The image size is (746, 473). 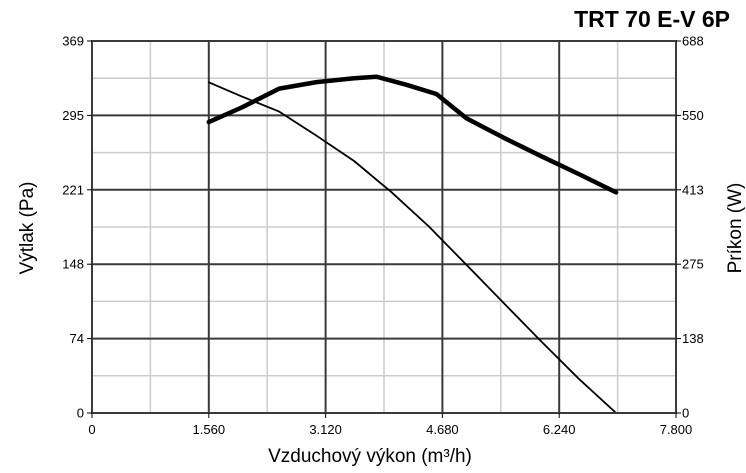 What do you see at coordinates (325, 429) in the screenshot?
I see `x-tick-label: 3.120` at bounding box center [325, 429].